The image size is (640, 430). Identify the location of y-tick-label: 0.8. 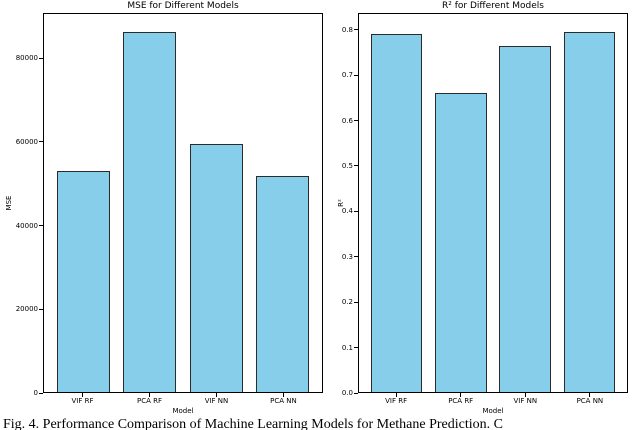
(347, 29).